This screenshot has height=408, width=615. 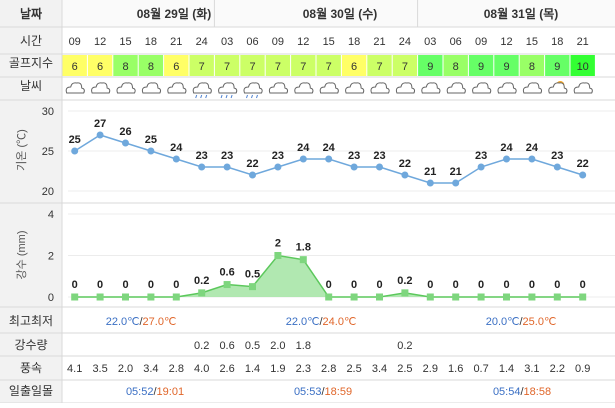 What do you see at coordinates (99, 369) in the screenshot?
I see `wind-speed-cell: 3.5` at bounding box center [99, 369].